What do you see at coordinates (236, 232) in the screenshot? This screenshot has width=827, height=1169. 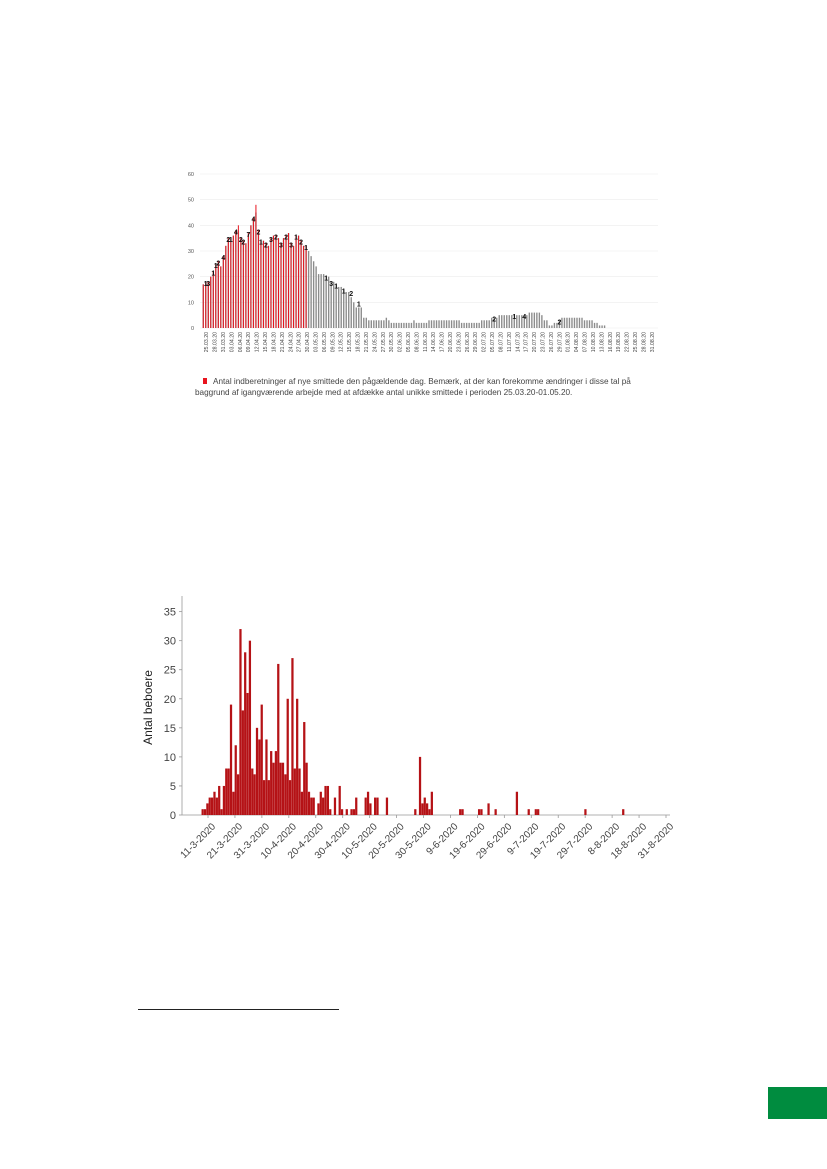 I see `data-label: 4` at bounding box center [236, 232].